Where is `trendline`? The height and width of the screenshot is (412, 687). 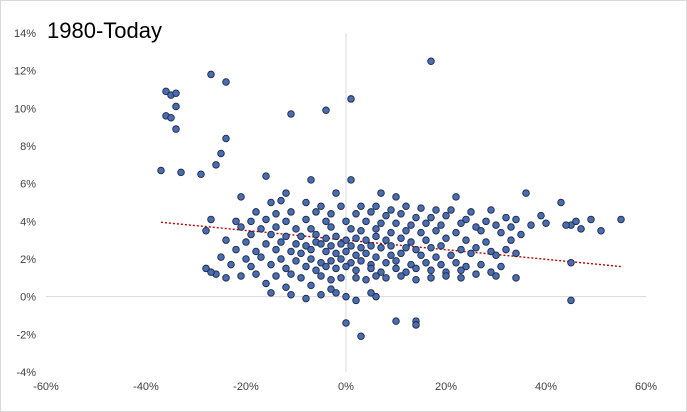
trendline is located at coordinates (391, 244).